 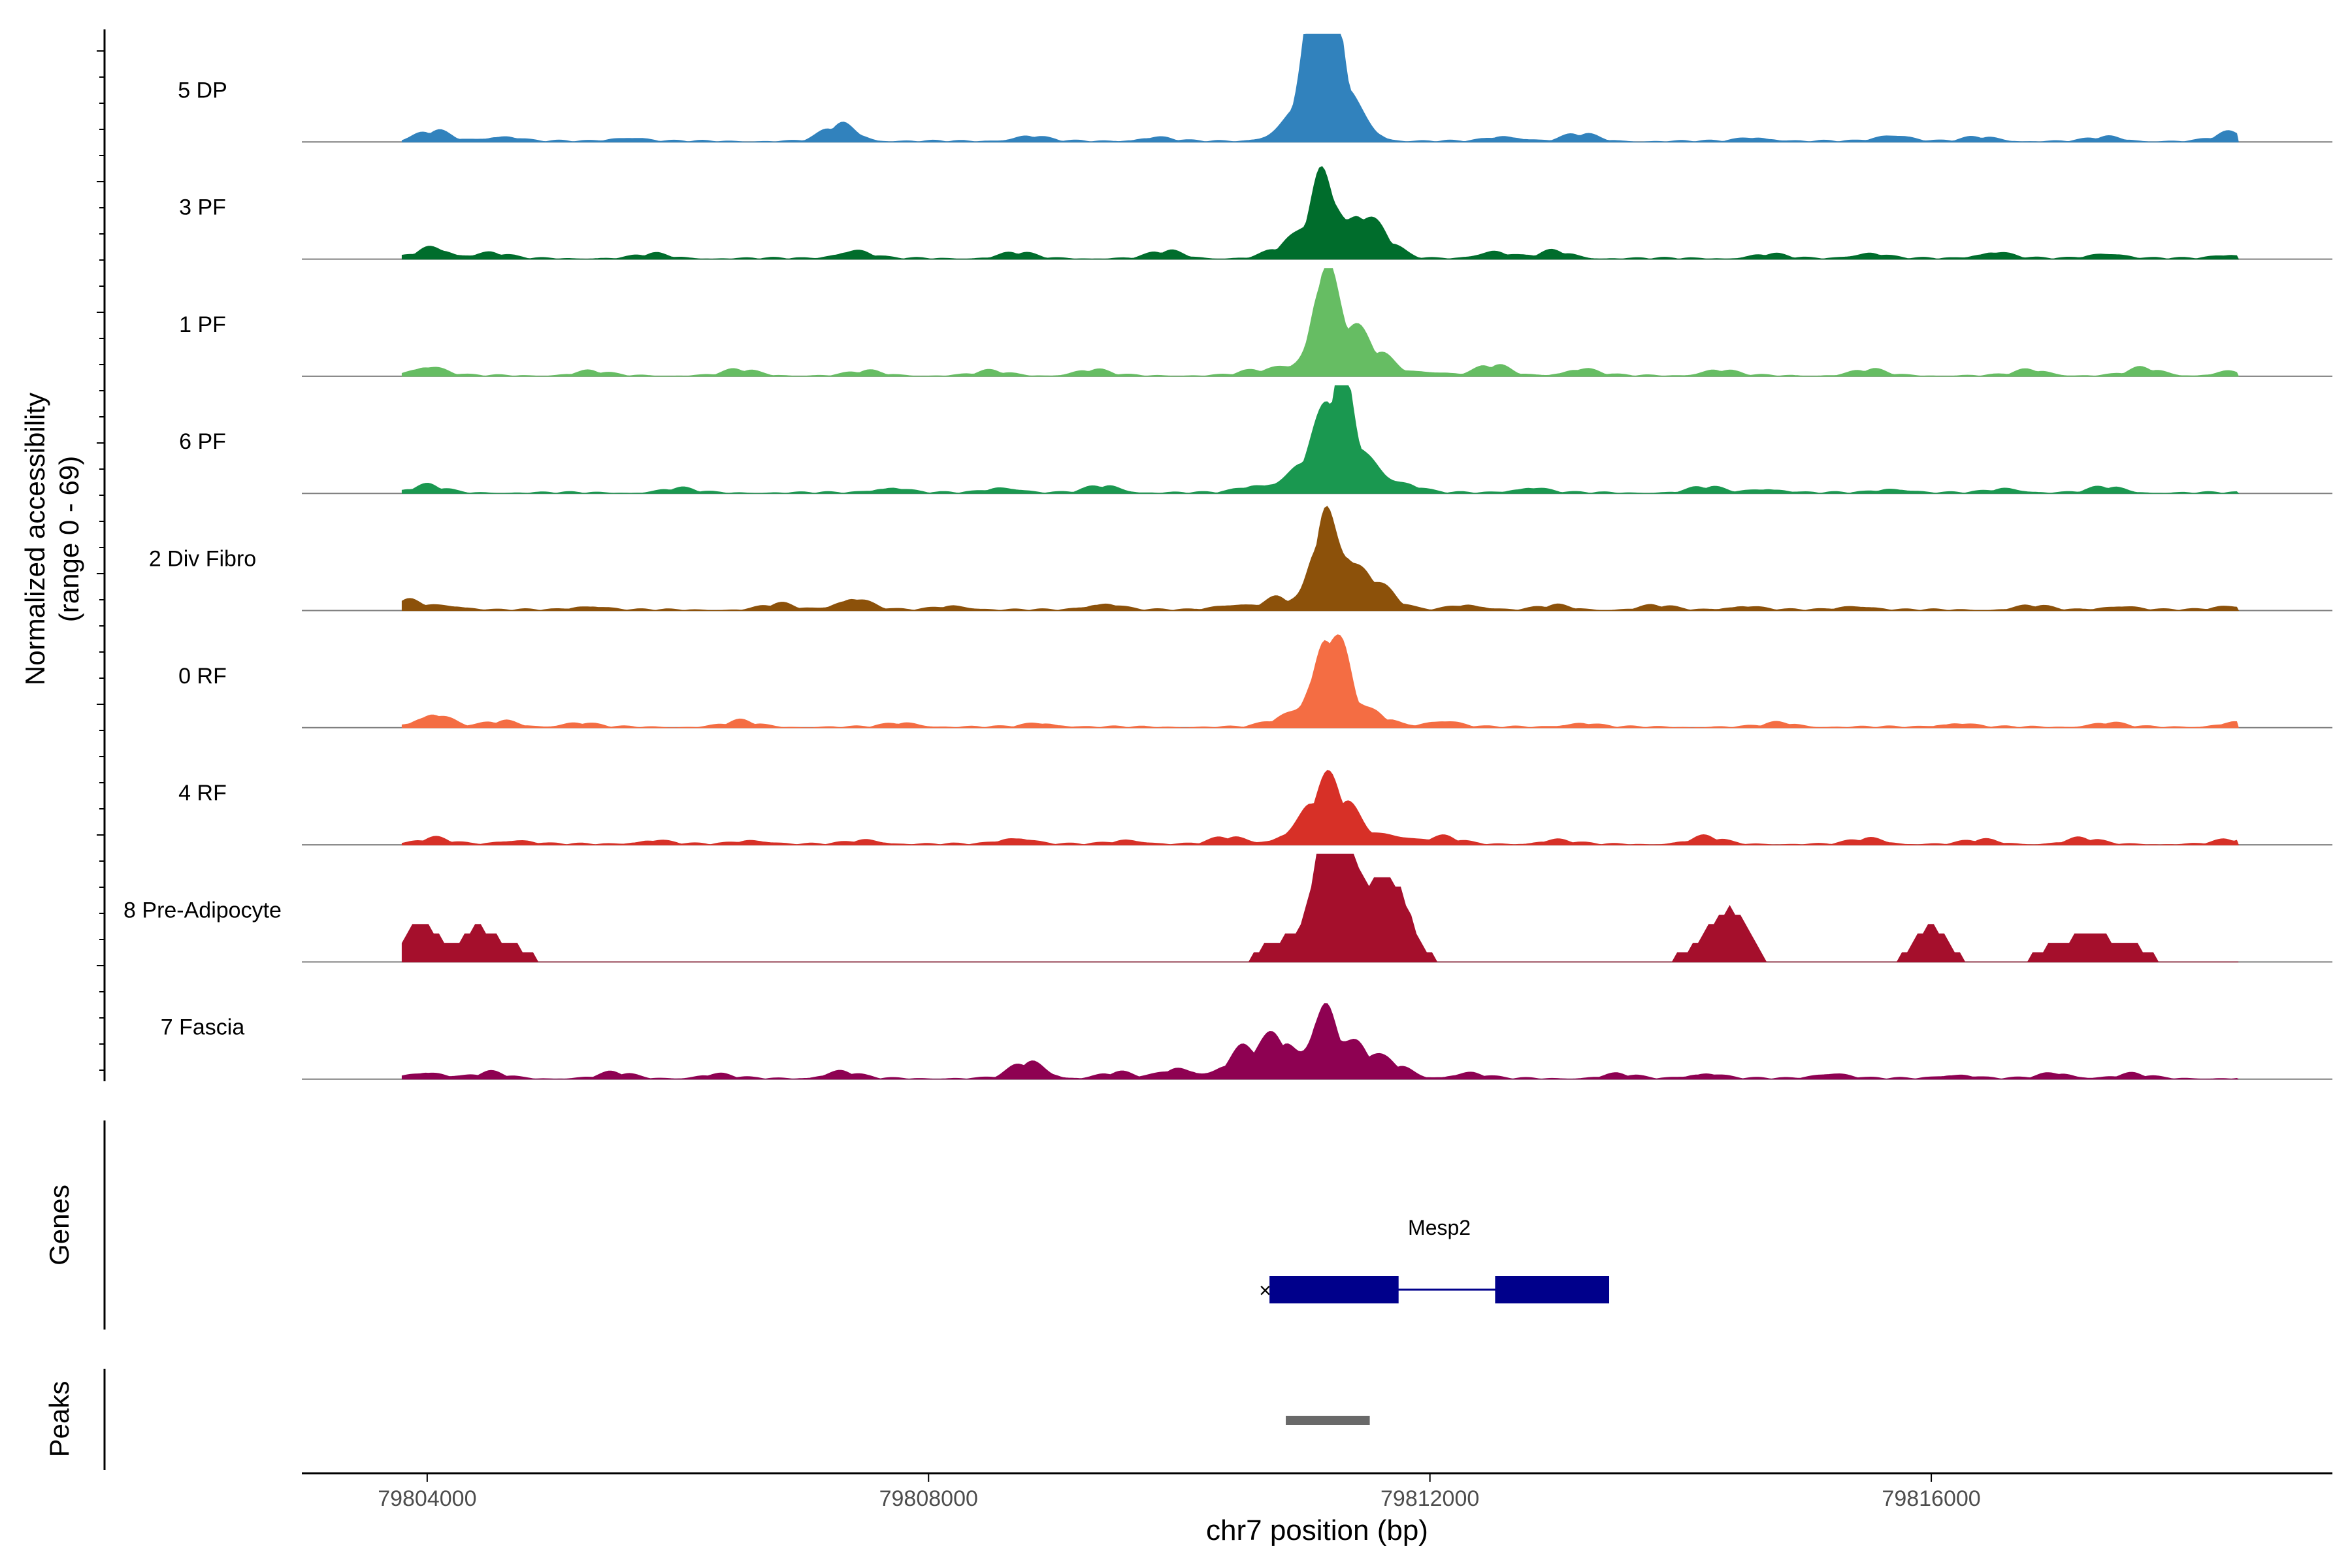 I want to click on x-axis-title: chr7 position (bp), so click(x=1317, y=1530).